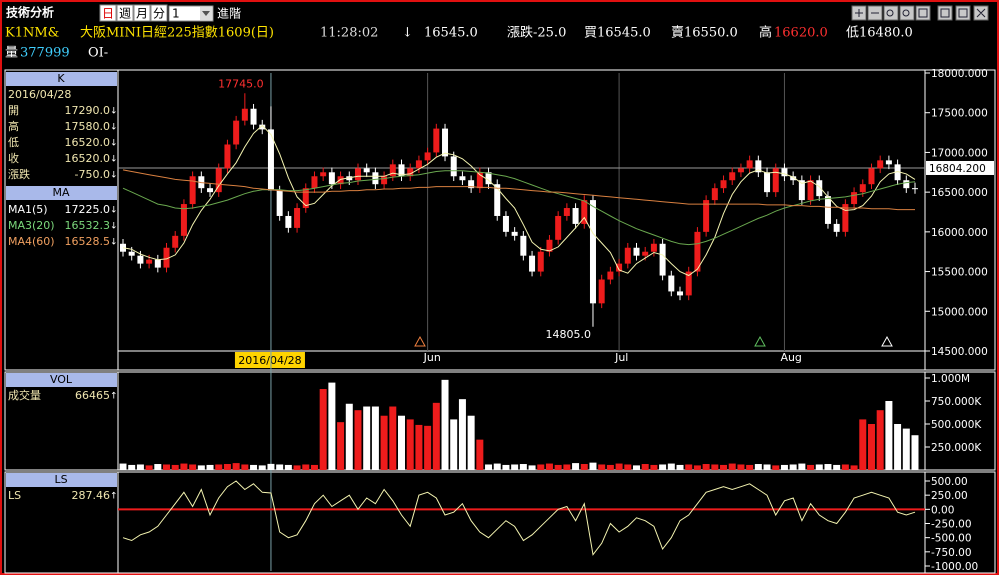 Image resolution: width=999 pixels, height=575 pixels. What do you see at coordinates (91, 495) in the screenshot?
I see `info-value: 287.46` at bounding box center [91, 495].